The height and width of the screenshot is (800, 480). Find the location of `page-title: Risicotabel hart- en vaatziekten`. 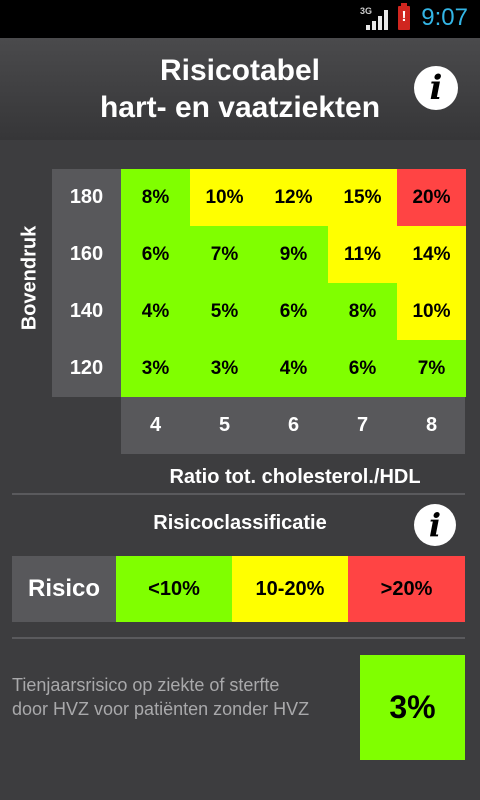

page-title: Risicotabel hart- en vaatziekten is located at coordinates (240, 89).